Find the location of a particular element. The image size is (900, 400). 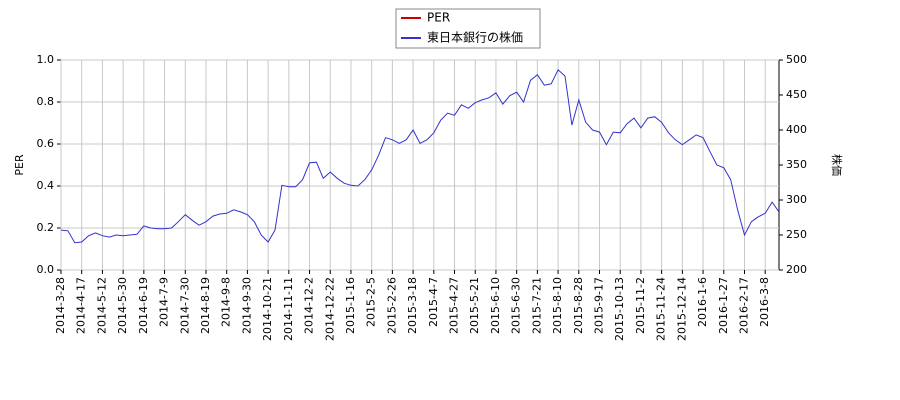

x-tick-label: 2016-2-17 is located at coordinates (743, 305).